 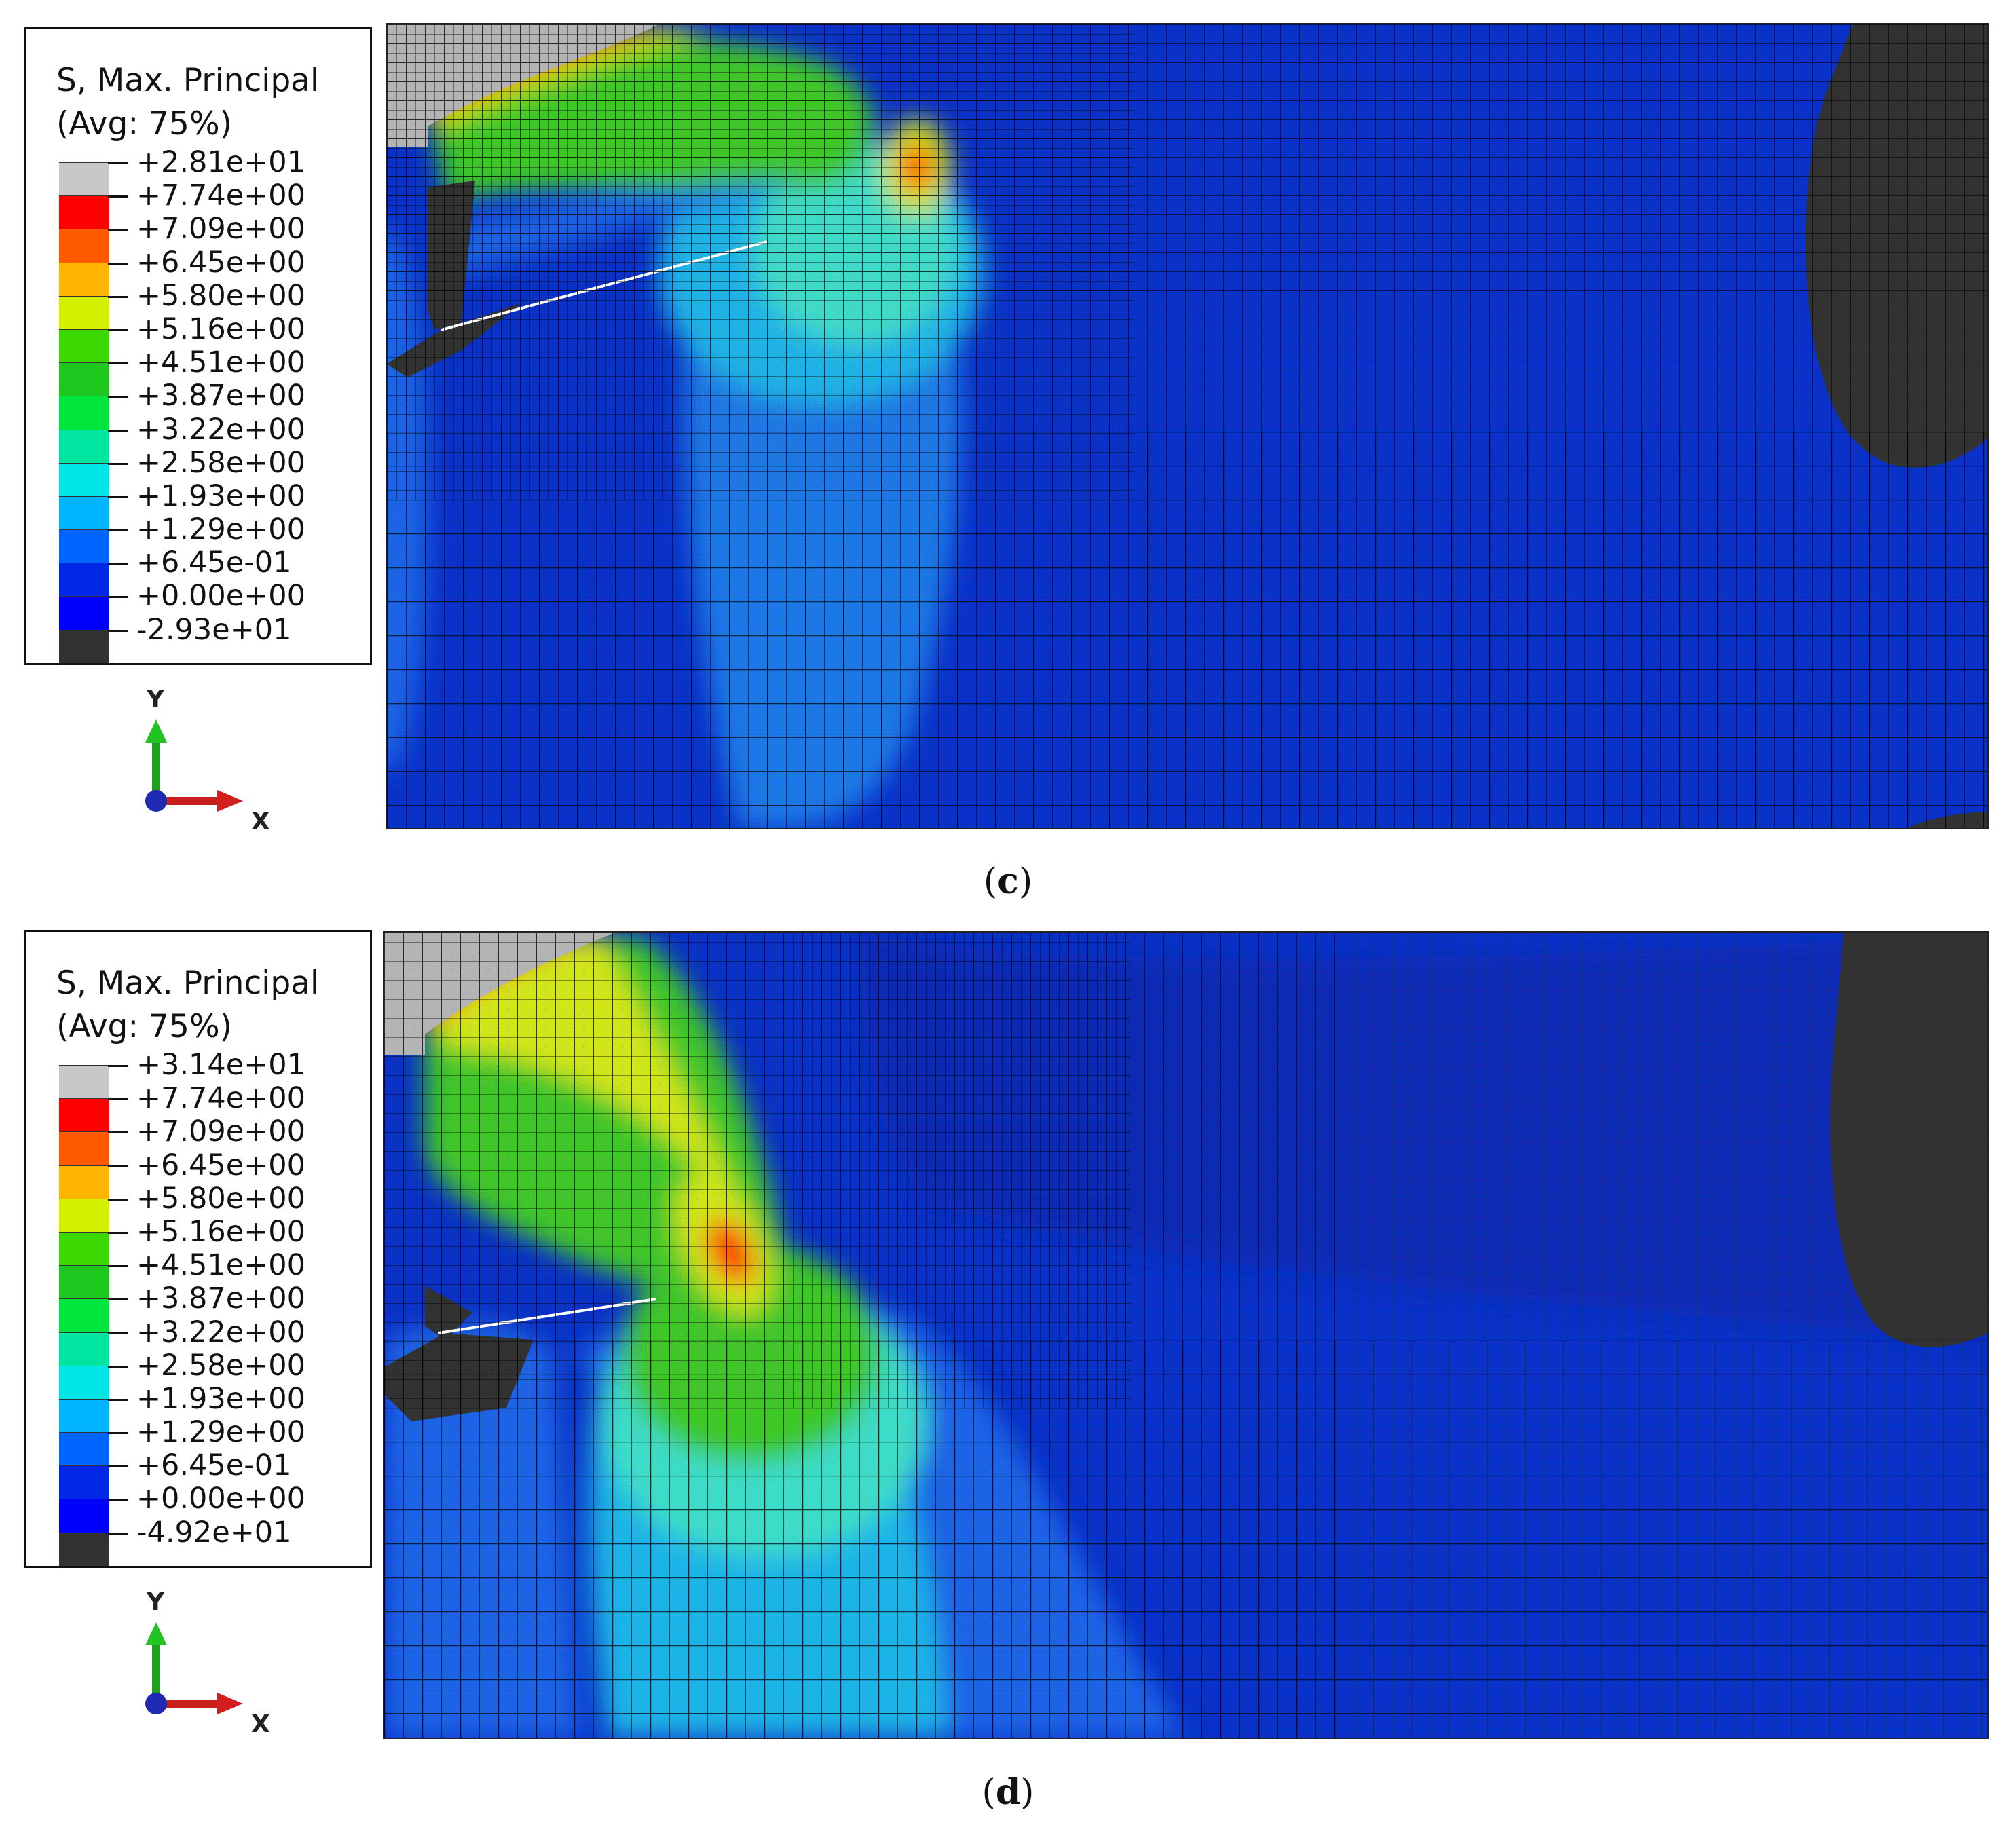 What do you see at coordinates (206, 162) in the screenshot?
I see `legend-value: +2.81e+01` at bounding box center [206, 162].